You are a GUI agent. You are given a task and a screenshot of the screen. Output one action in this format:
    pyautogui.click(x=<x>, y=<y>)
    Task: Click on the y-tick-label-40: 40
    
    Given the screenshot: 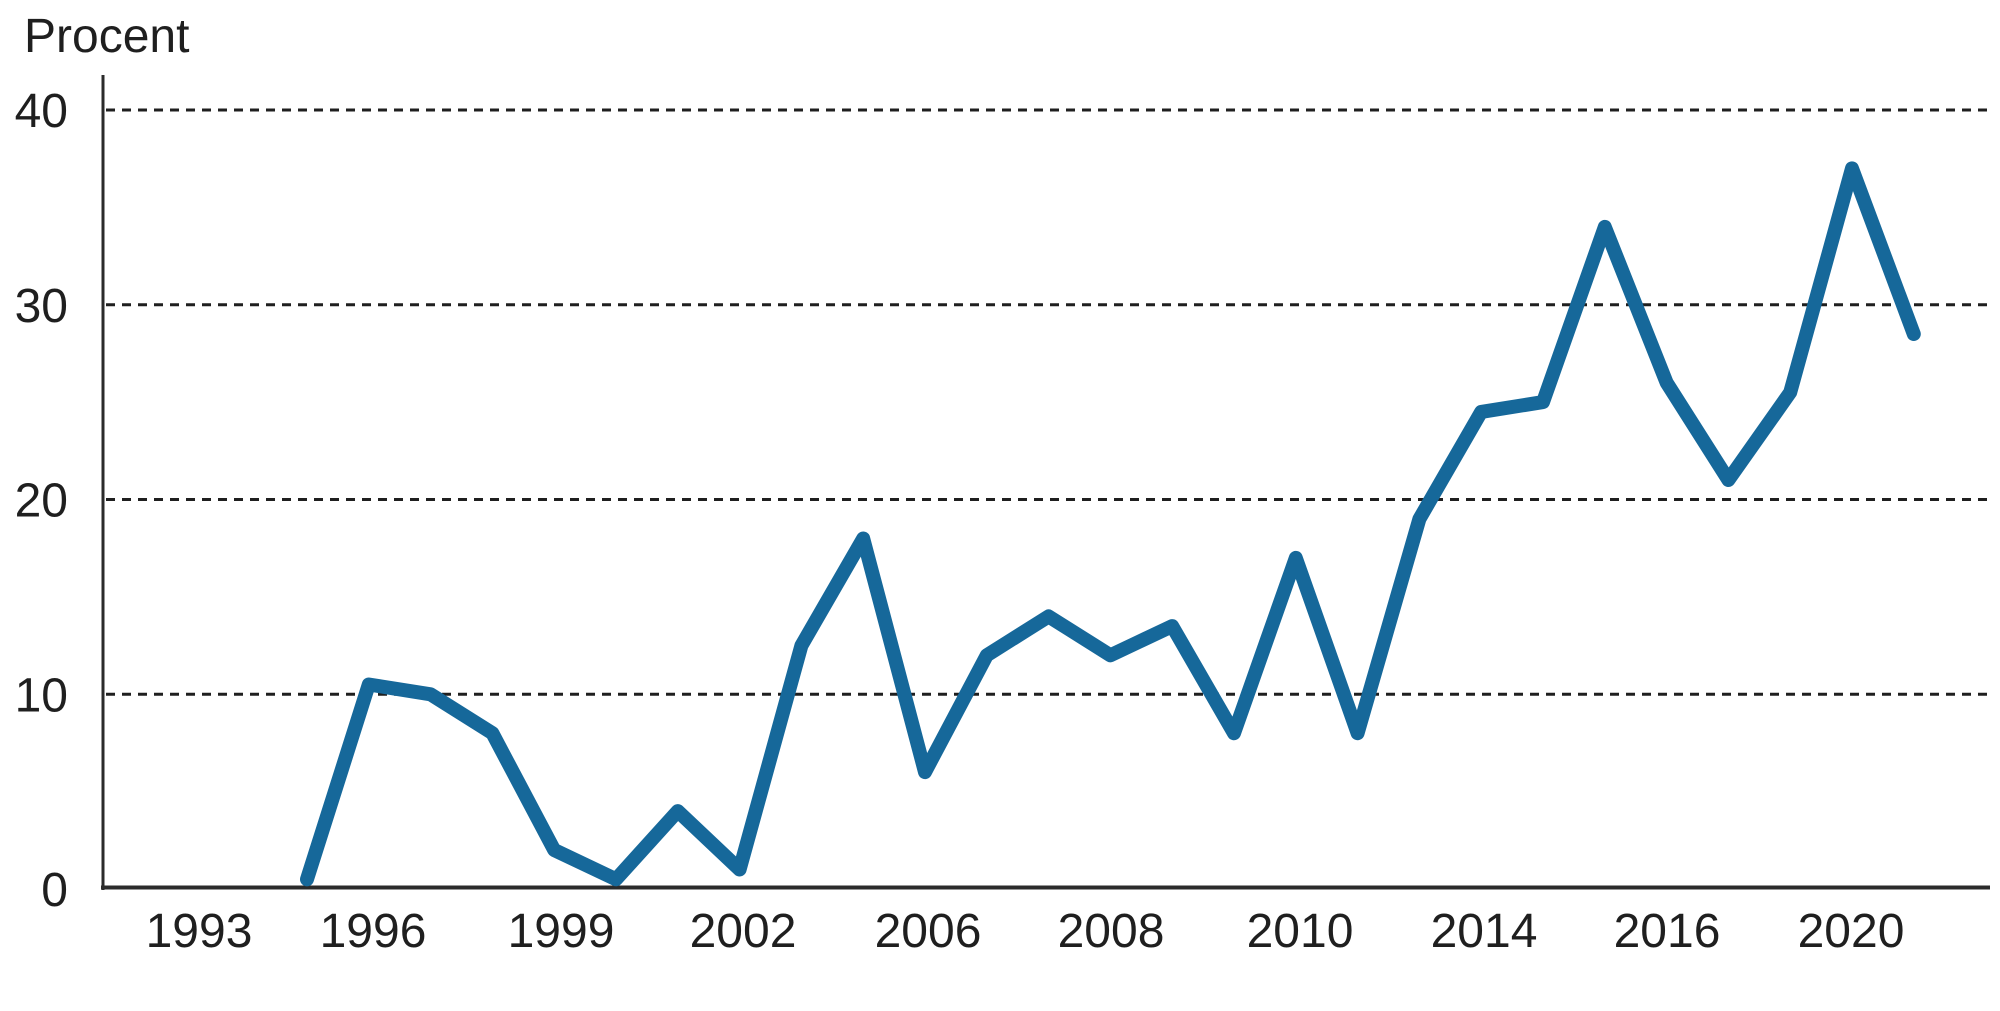 What is the action you would take?
    pyautogui.click(x=41, y=111)
    